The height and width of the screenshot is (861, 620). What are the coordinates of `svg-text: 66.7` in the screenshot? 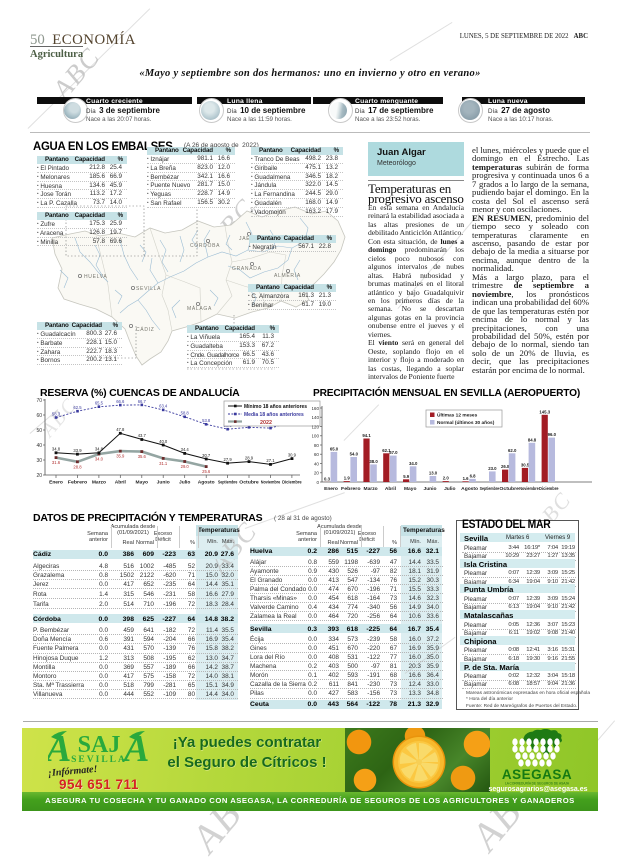 It's located at (142, 401).